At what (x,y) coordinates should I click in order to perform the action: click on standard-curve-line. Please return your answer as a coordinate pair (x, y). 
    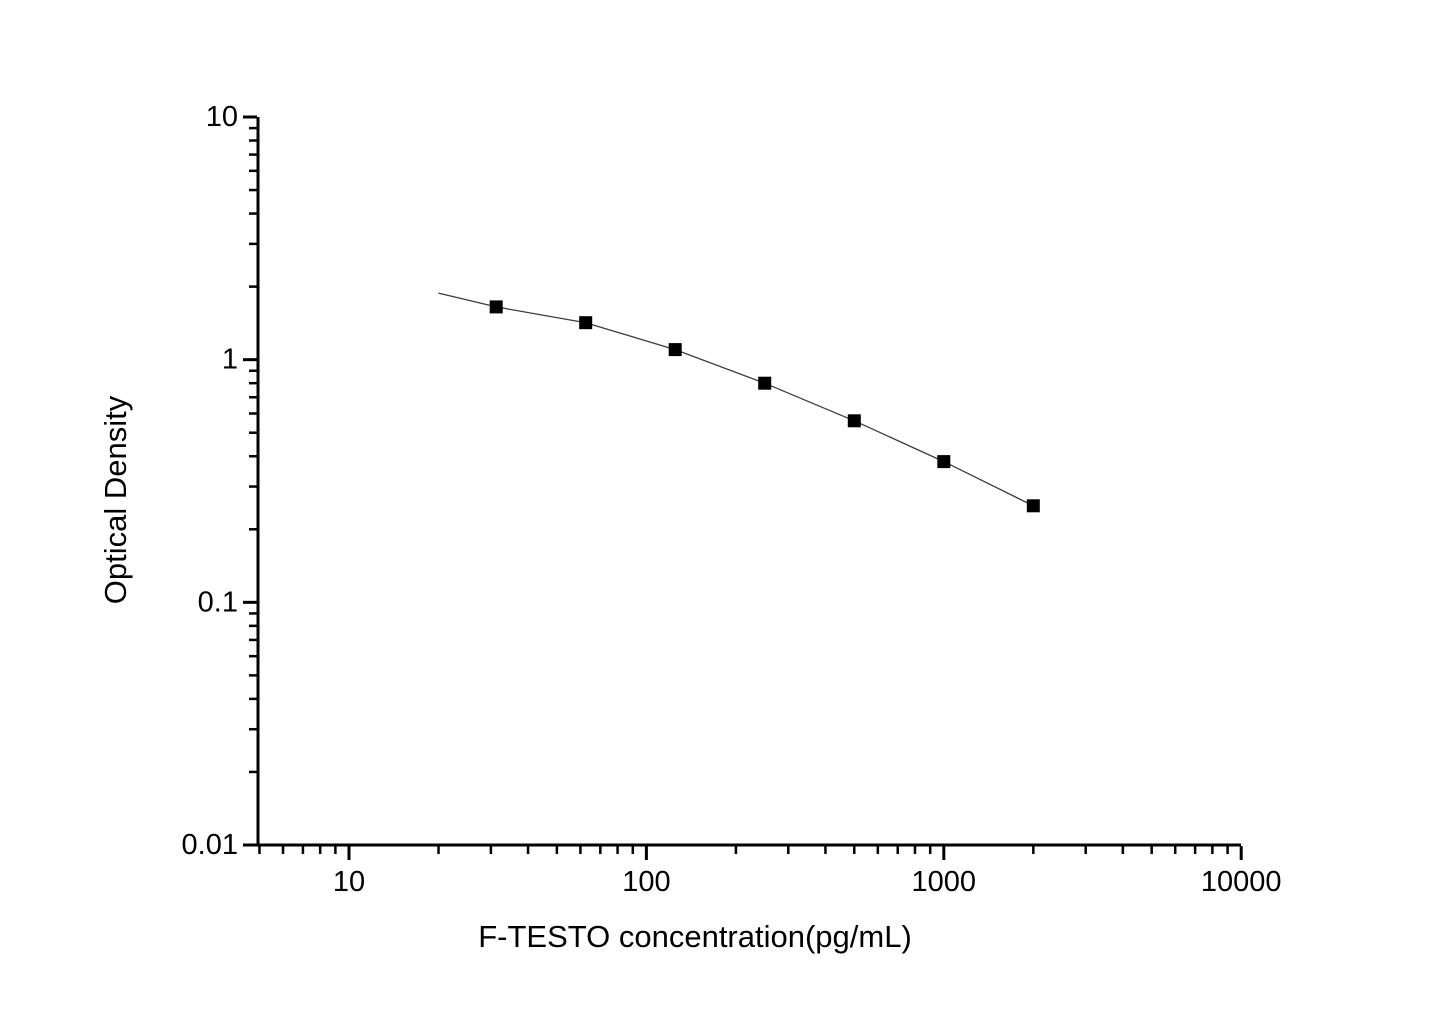
    Looking at the image, I should click on (736, 399).